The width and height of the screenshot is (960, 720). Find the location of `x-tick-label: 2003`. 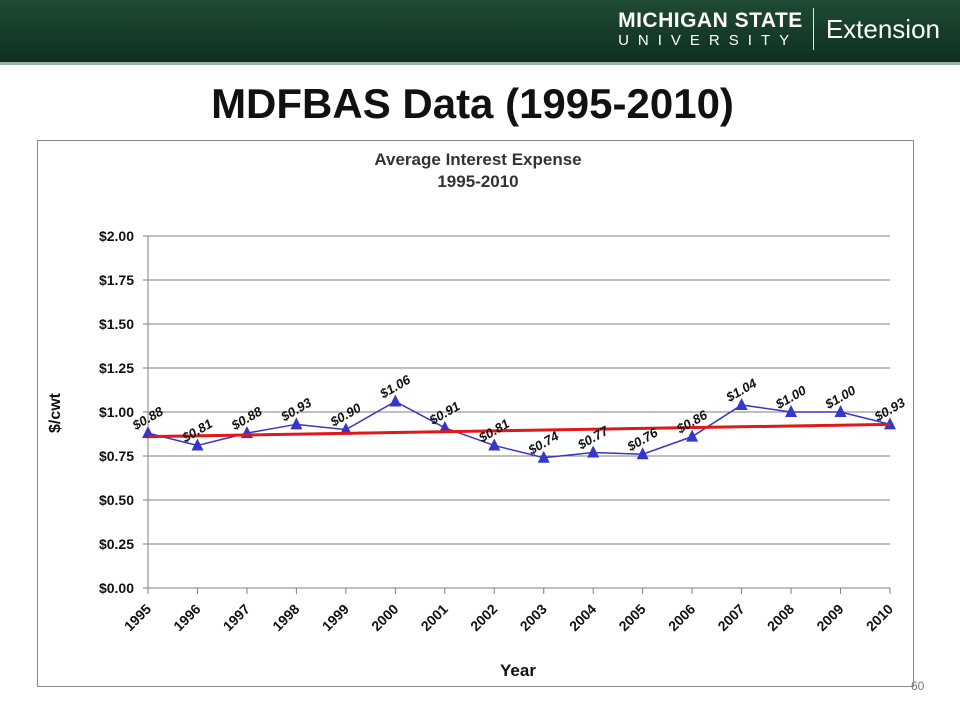

x-tick-label: 2003 is located at coordinates (533, 617).